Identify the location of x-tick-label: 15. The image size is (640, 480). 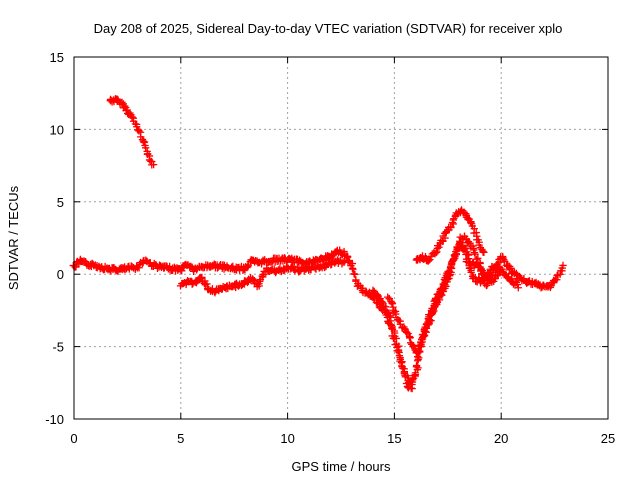
(394, 438).